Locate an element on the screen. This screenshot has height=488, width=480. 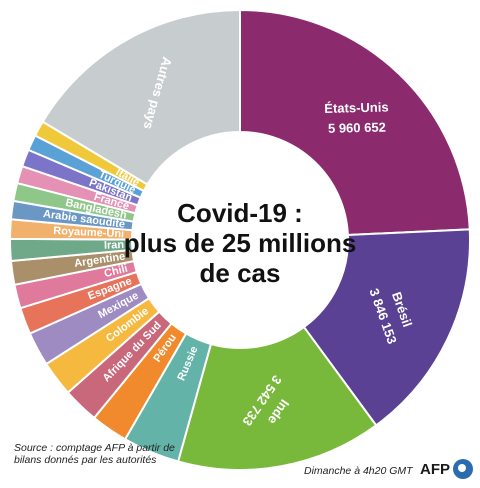
afp-logo: AFP is located at coordinates (446, 469).